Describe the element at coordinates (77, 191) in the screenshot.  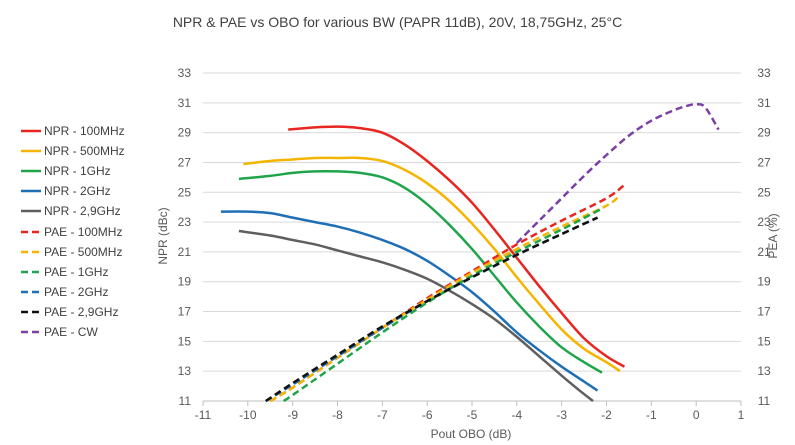
I see `legend-label: NPR - 2GHz` at that location.